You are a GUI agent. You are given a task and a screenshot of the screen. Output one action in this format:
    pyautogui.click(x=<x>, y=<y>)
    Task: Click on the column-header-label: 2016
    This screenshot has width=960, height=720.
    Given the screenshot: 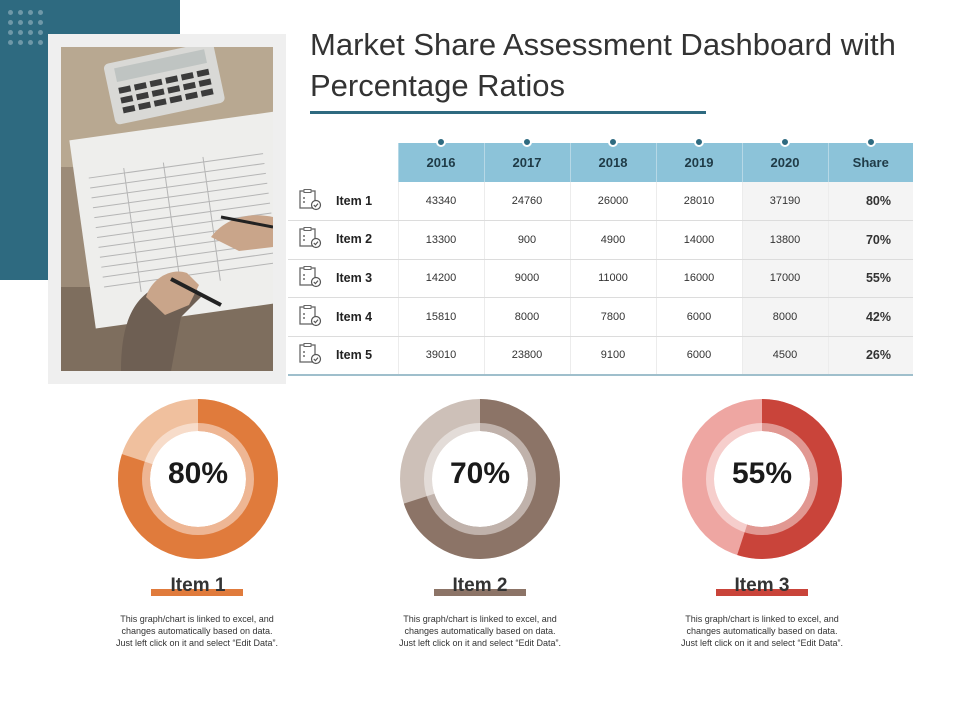 What is the action you would take?
    pyautogui.click(x=441, y=162)
    